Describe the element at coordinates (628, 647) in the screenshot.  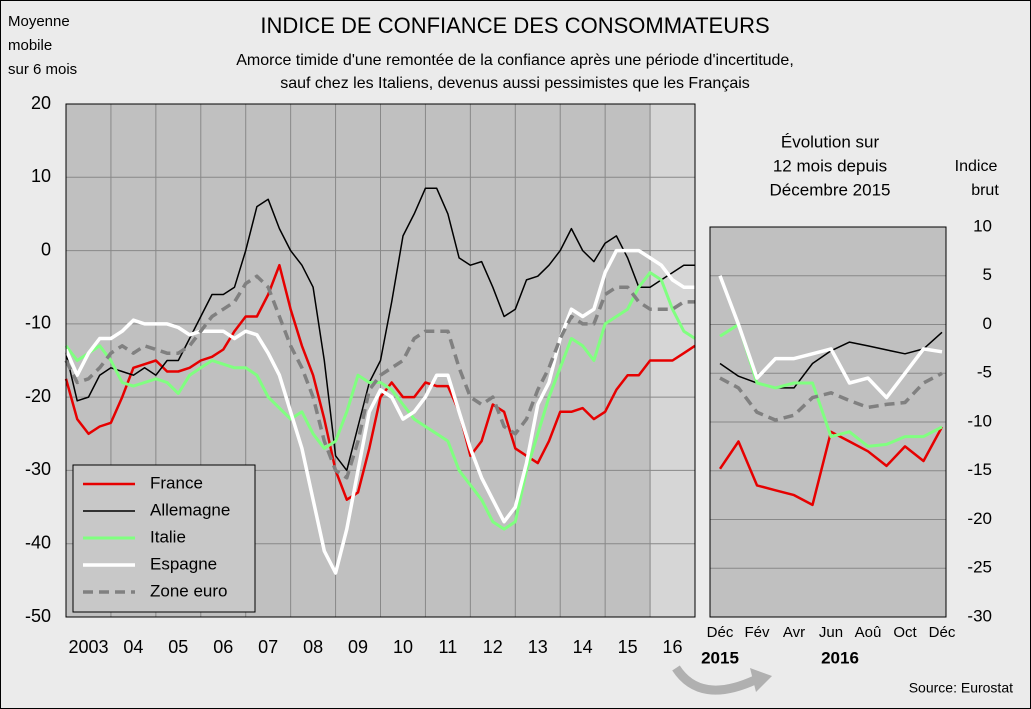
I see `x-tick-label: 15` at that location.